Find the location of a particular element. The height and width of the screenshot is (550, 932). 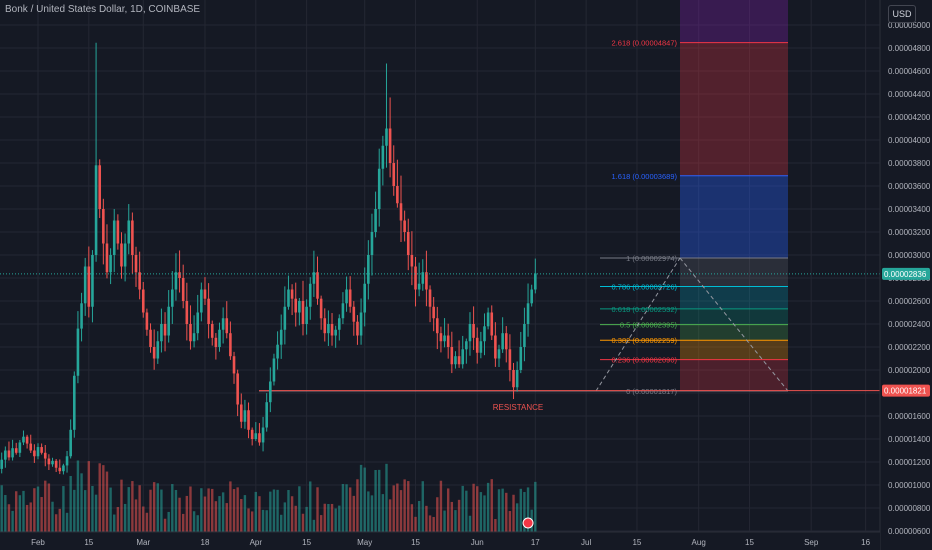

price-tick-label: 0.00004600 is located at coordinates (909, 71).